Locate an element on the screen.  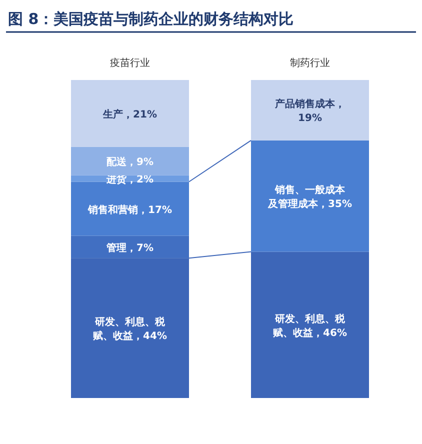
data-label: 销售和营销，17% is located at coordinates (129, 210).